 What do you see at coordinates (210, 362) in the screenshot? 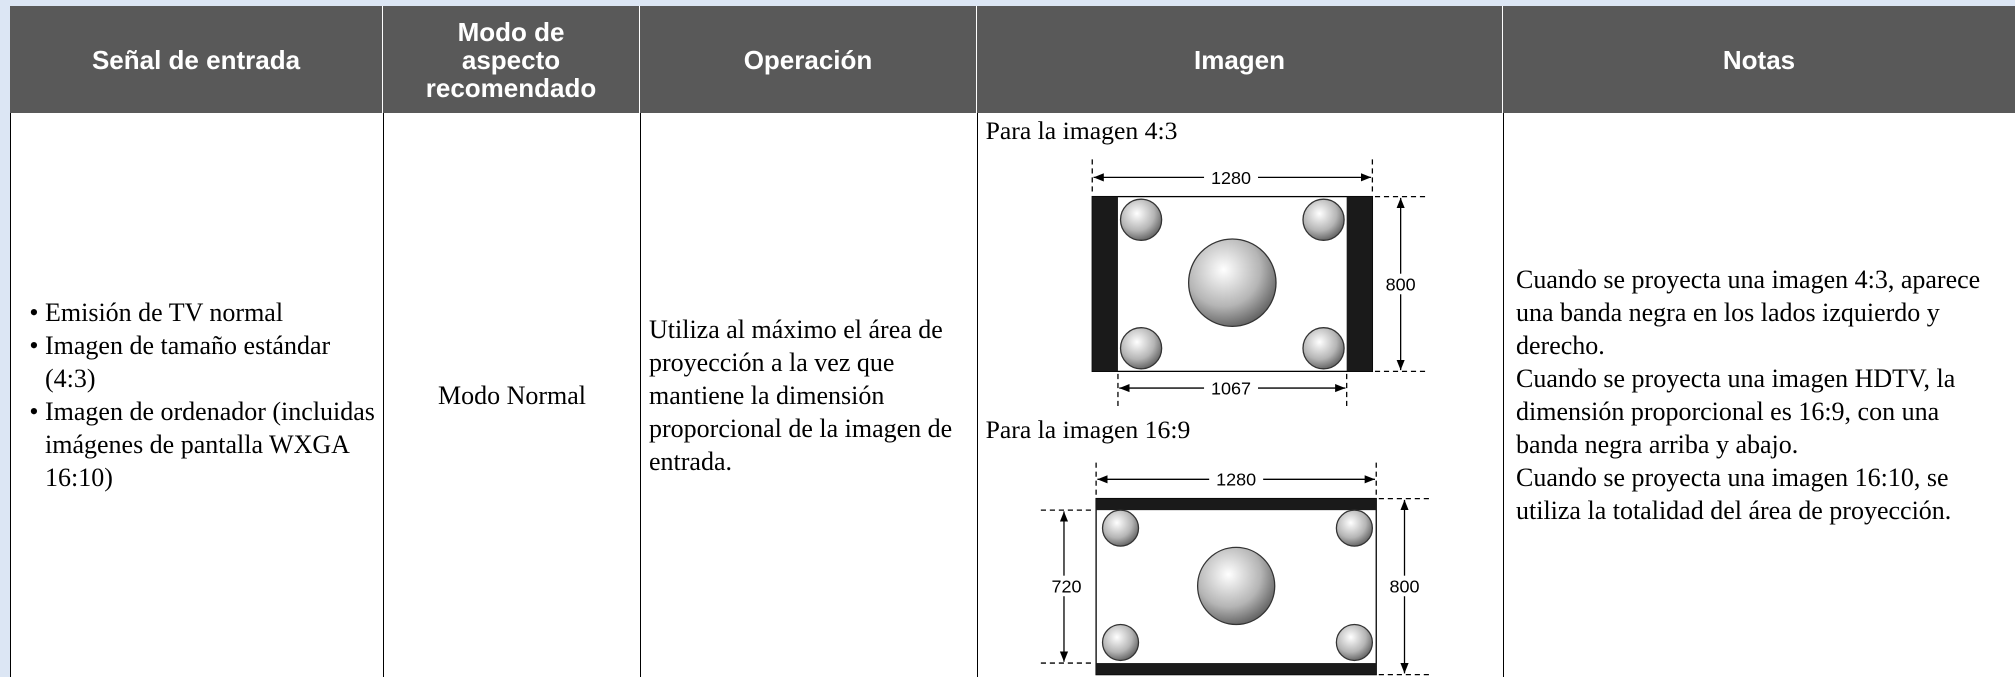
I see `signal-item: Imagen de tamaño estándar (4:3)` at bounding box center [210, 362].